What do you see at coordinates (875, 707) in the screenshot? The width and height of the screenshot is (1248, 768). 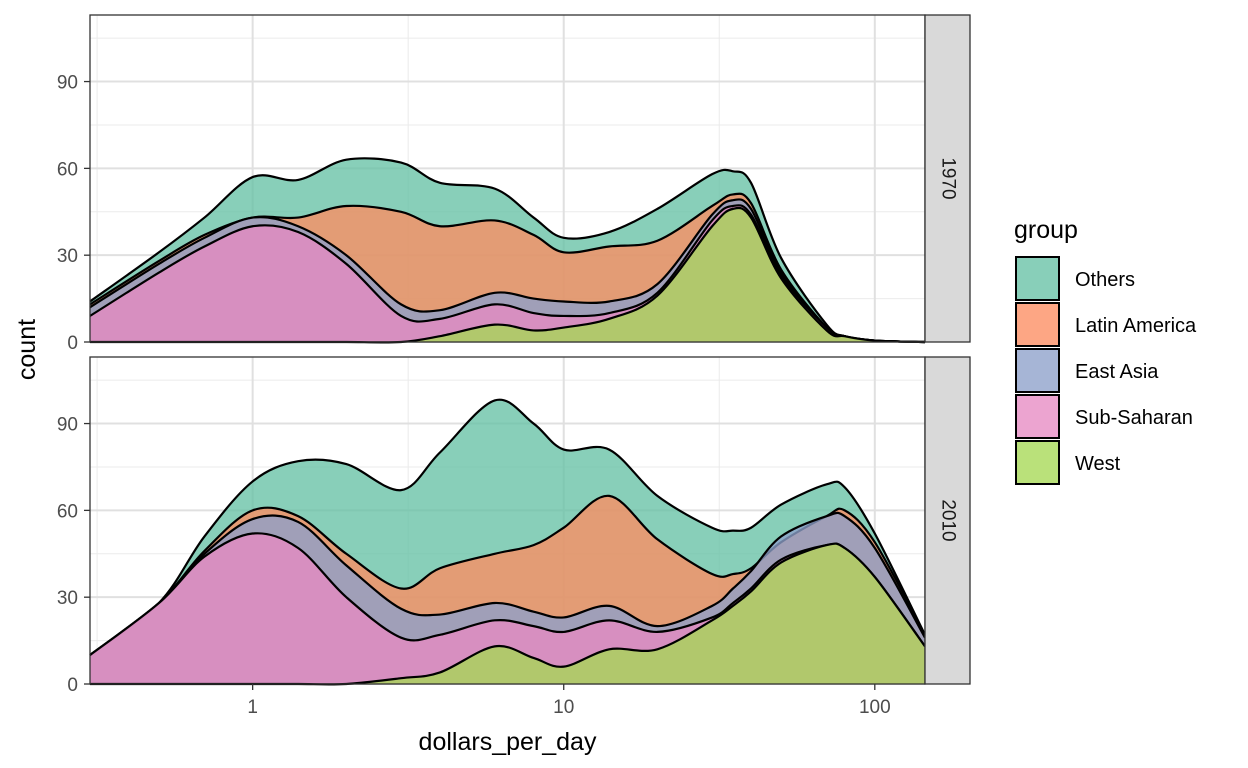 I see `x-tick-label: 100` at bounding box center [875, 707].